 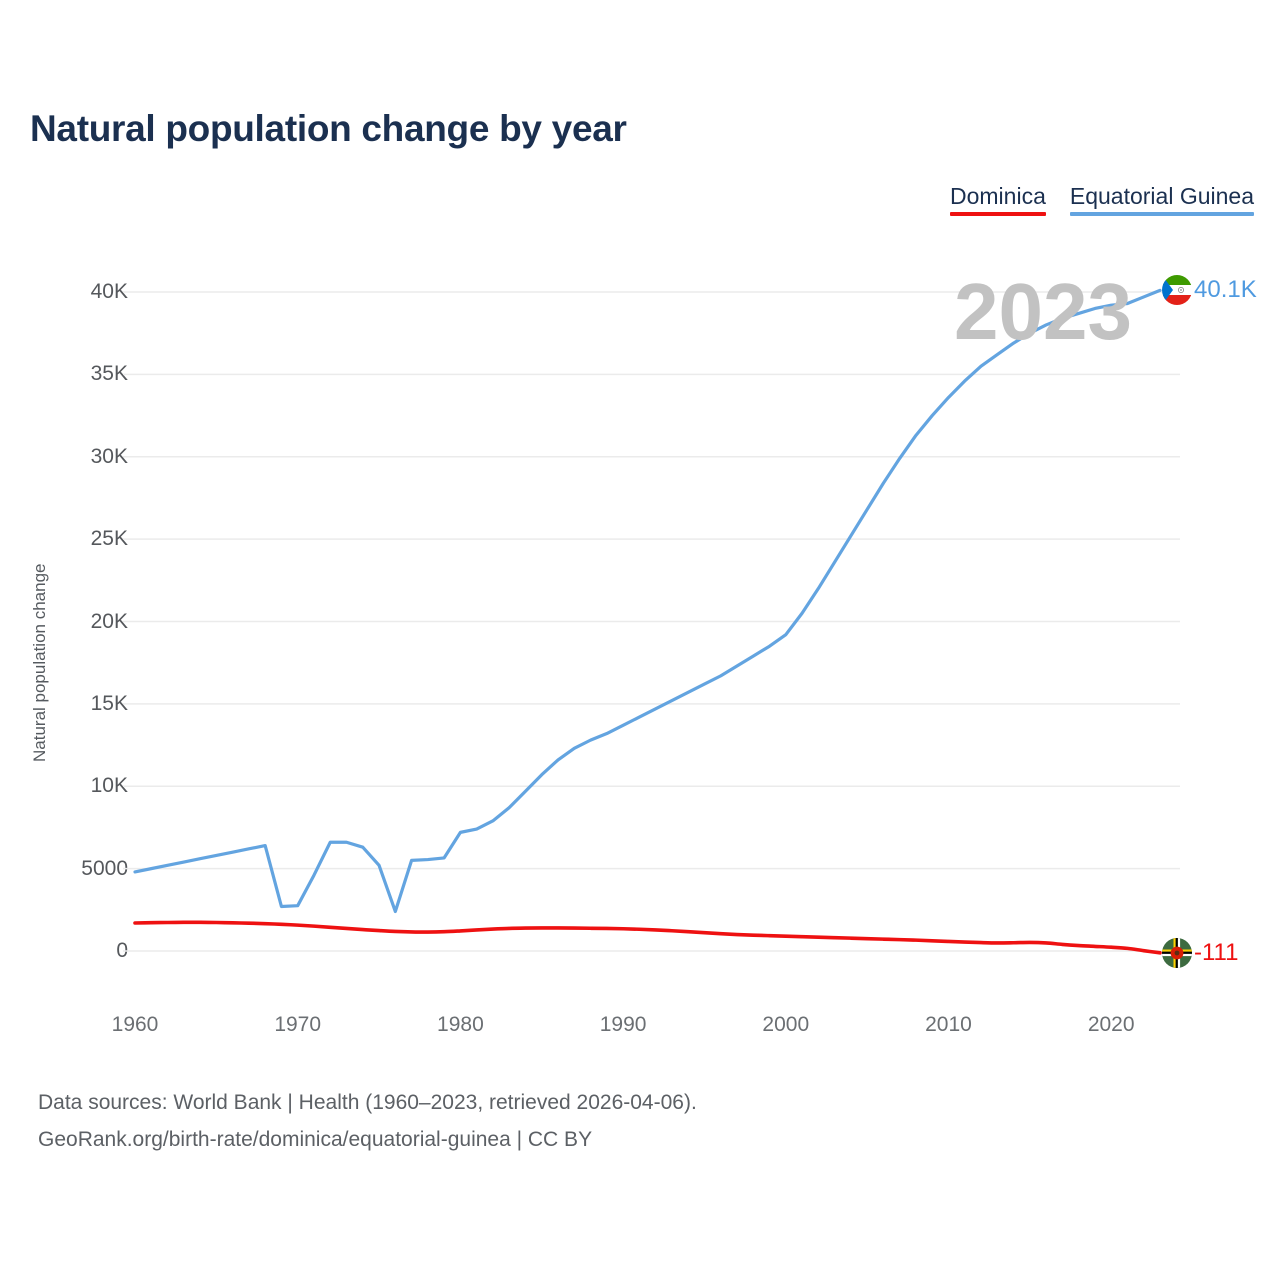 I want to click on page-title: Natural population change by year, so click(x=328, y=128).